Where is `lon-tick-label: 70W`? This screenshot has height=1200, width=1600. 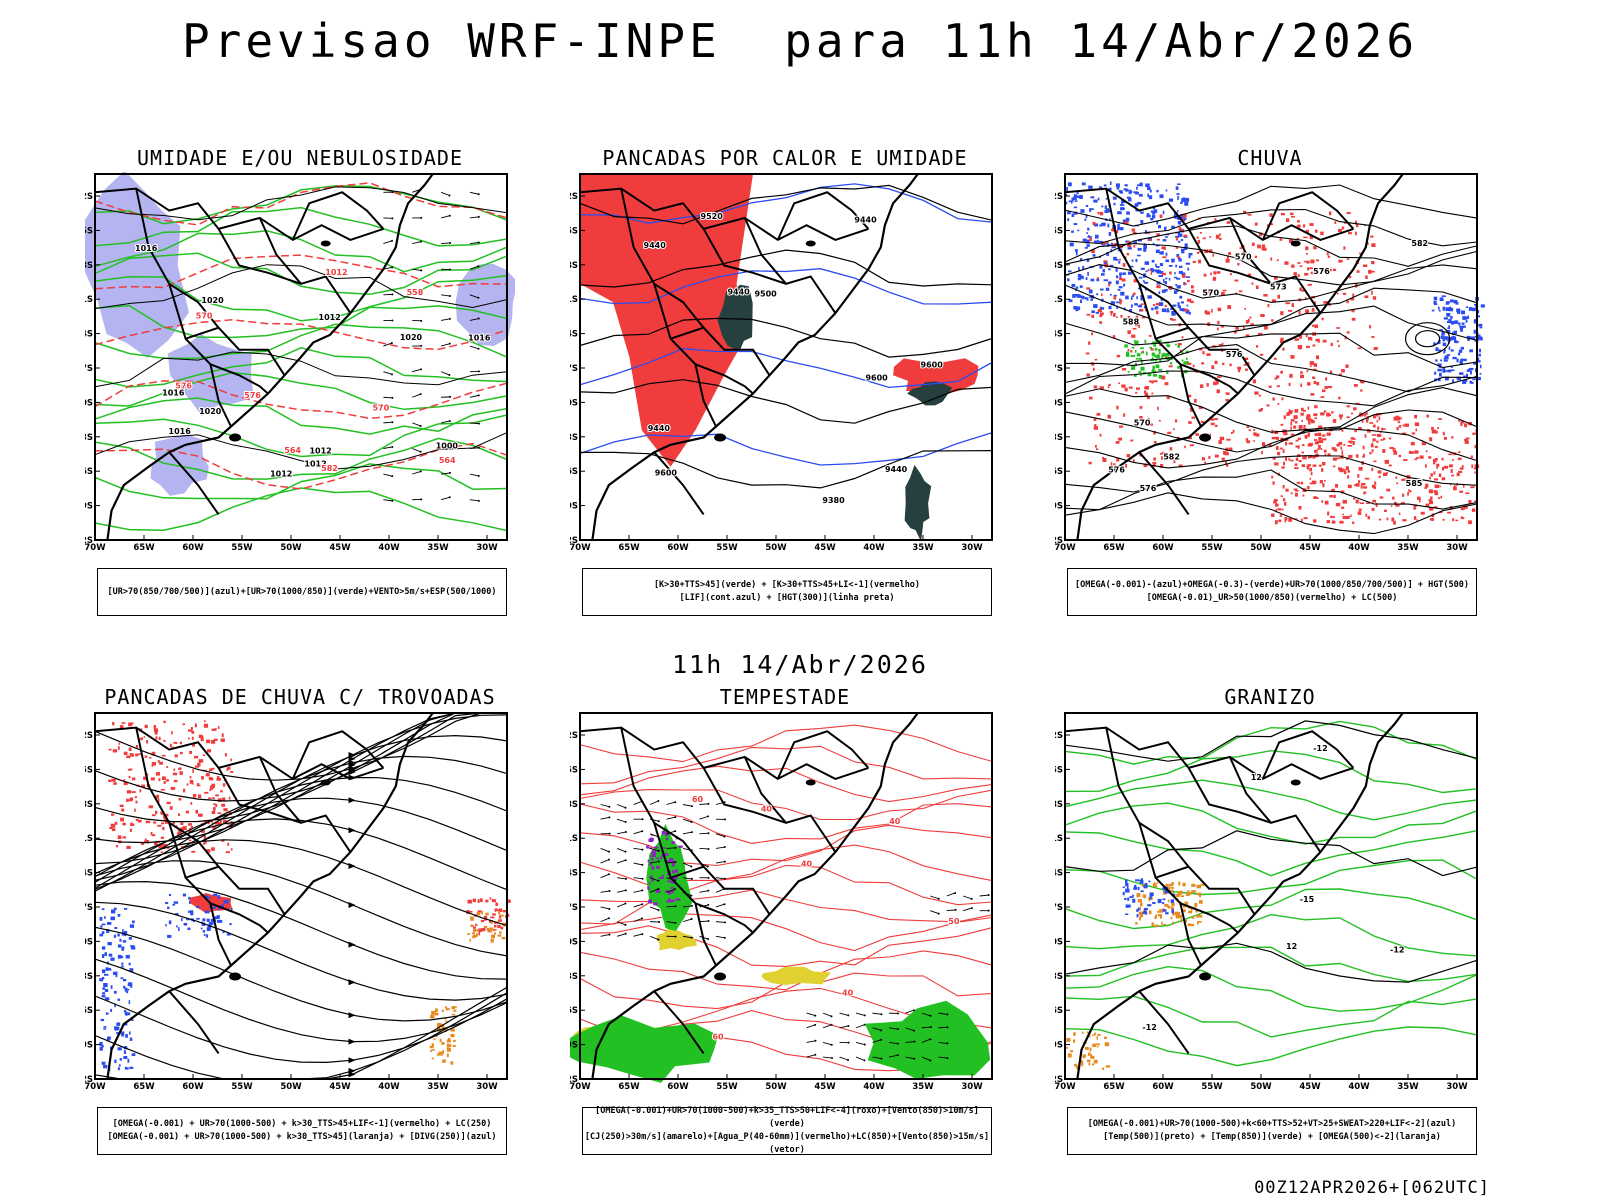 lon-tick-label: 70W is located at coordinates (580, 1086).